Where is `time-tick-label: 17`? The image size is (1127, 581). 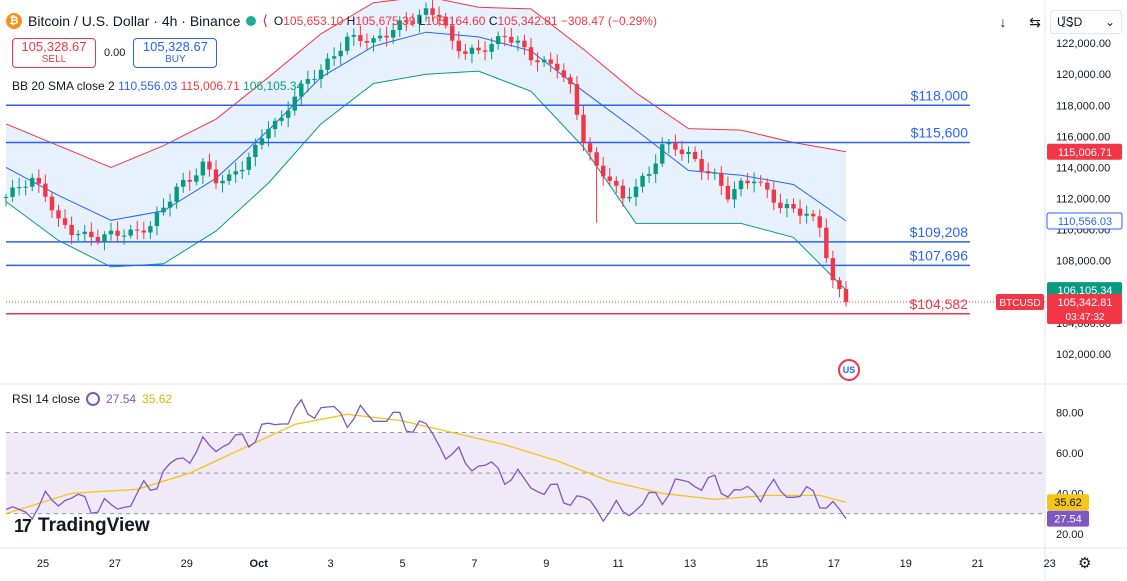
time-tick-label: 17 is located at coordinates (834, 564).